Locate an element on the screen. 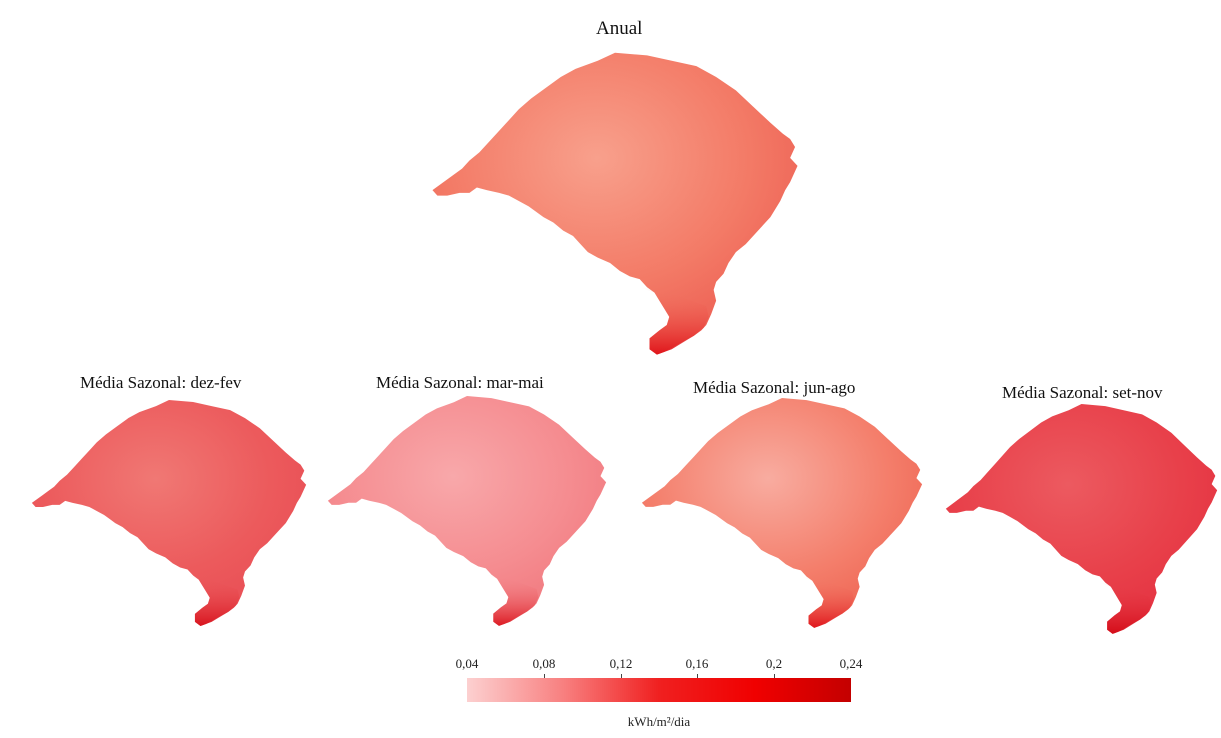  panel-title-dez-fev: Média Sazonal: dez-fev is located at coordinates (161, 382).